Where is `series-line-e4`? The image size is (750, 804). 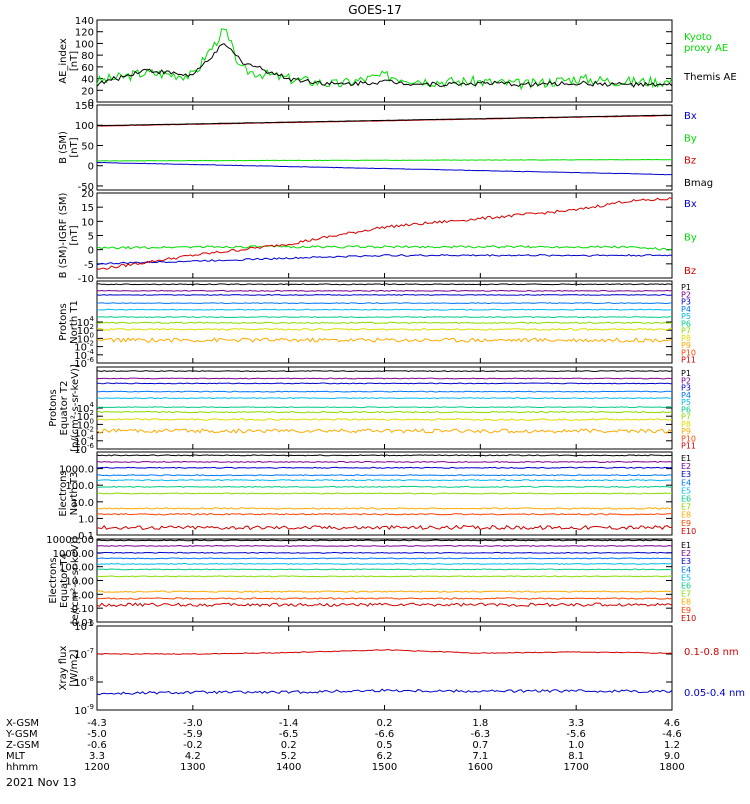
series-line-e4 is located at coordinates (384, 475).